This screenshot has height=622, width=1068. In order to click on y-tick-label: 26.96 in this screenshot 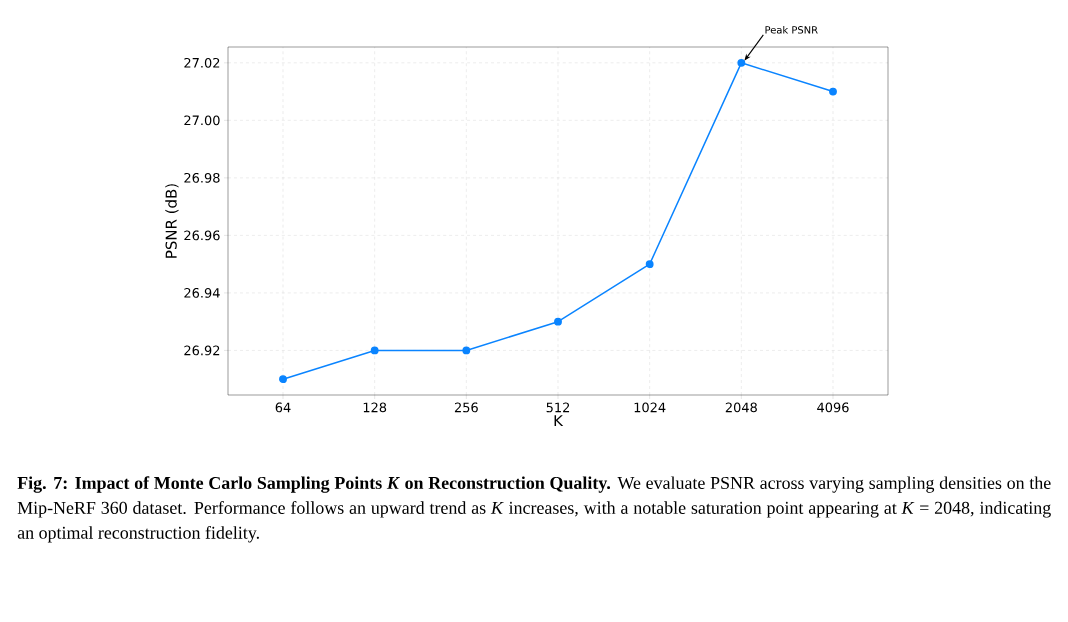, I will do `click(202, 235)`.